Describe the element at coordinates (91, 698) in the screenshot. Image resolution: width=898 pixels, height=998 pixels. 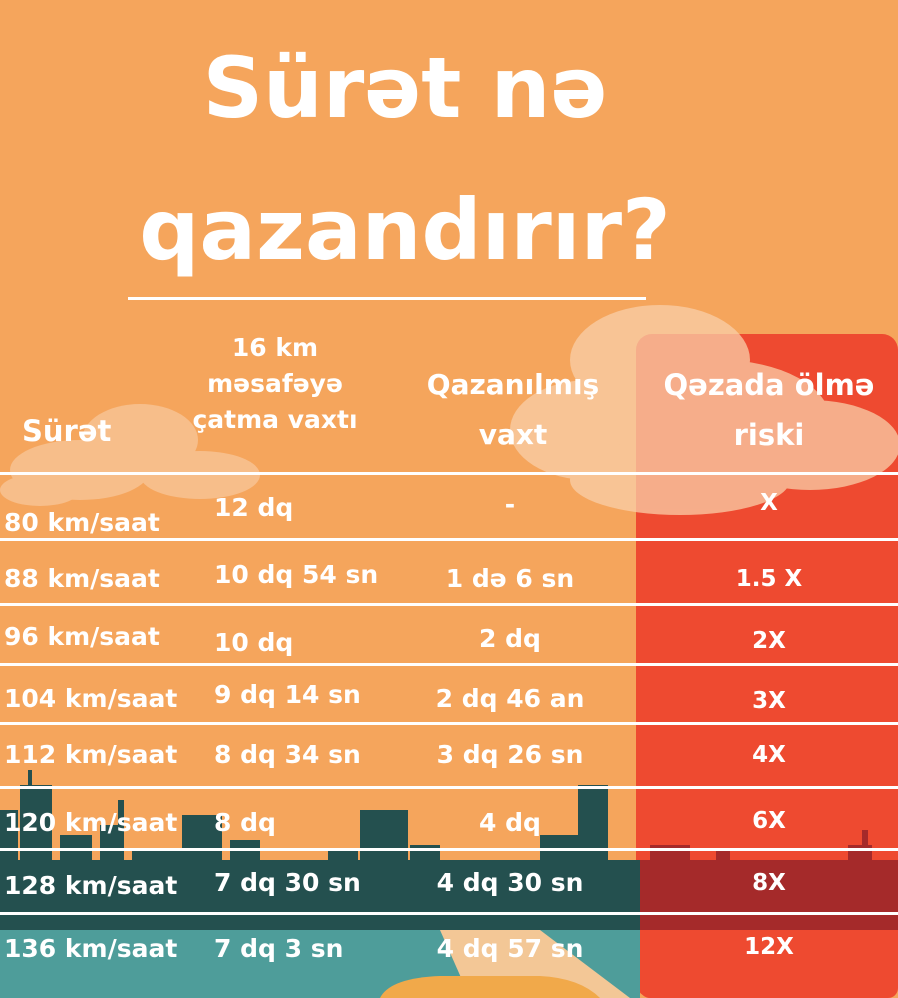
I see `row-4-speed: 104 km/saat` at that location.